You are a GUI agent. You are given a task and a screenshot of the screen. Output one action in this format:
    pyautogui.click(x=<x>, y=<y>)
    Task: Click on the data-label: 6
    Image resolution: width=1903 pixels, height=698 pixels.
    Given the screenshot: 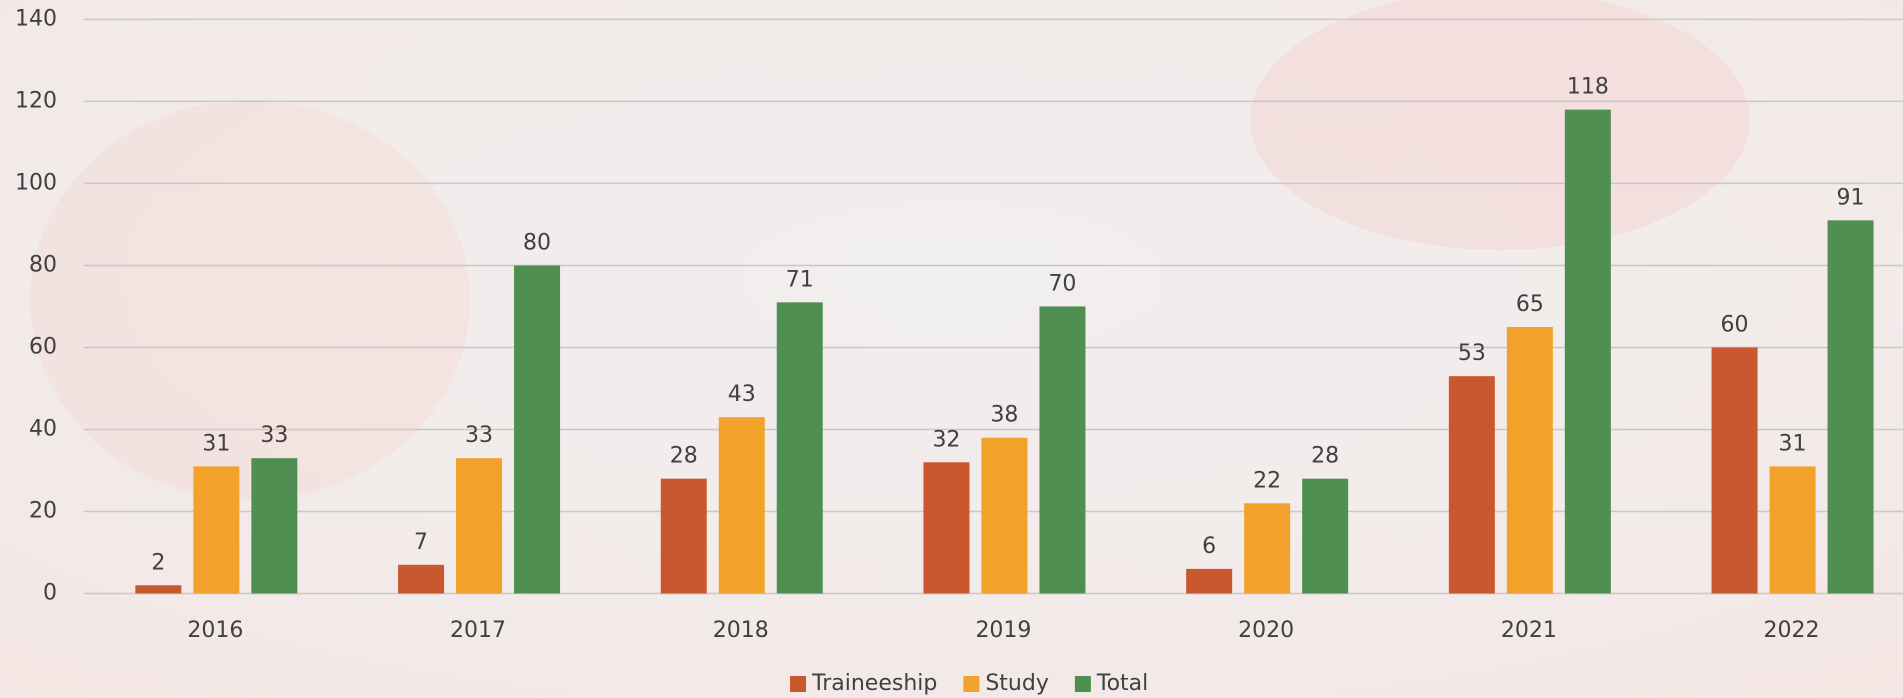 What is the action you would take?
    pyautogui.click(x=1209, y=546)
    